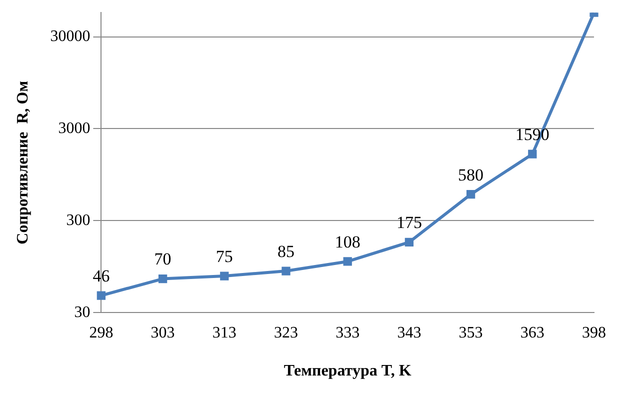 This screenshot has height=395, width=624. I want to click on data-label: 85, so click(286, 251).